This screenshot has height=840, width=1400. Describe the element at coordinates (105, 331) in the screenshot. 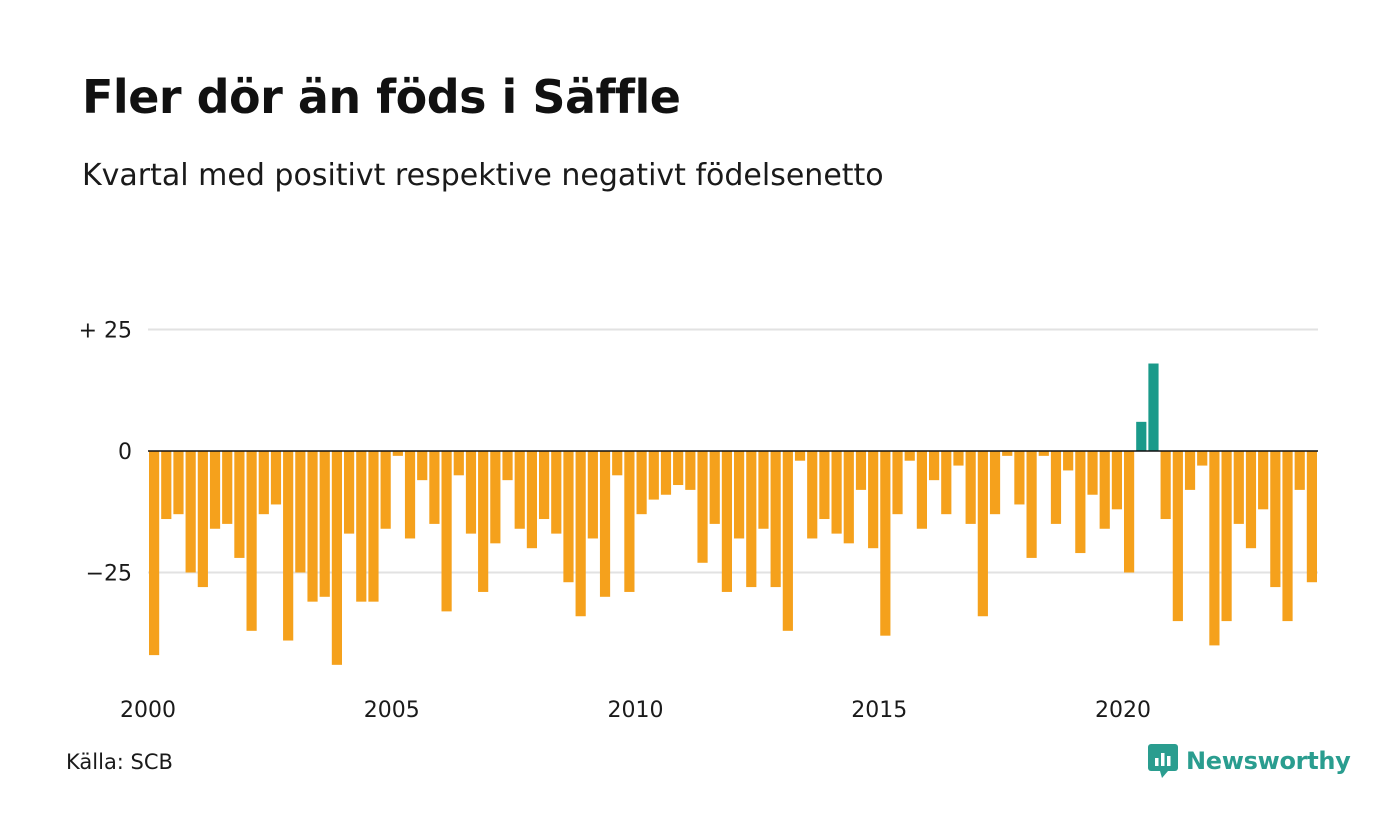

I see `y-tick-label: + 25` at that location.